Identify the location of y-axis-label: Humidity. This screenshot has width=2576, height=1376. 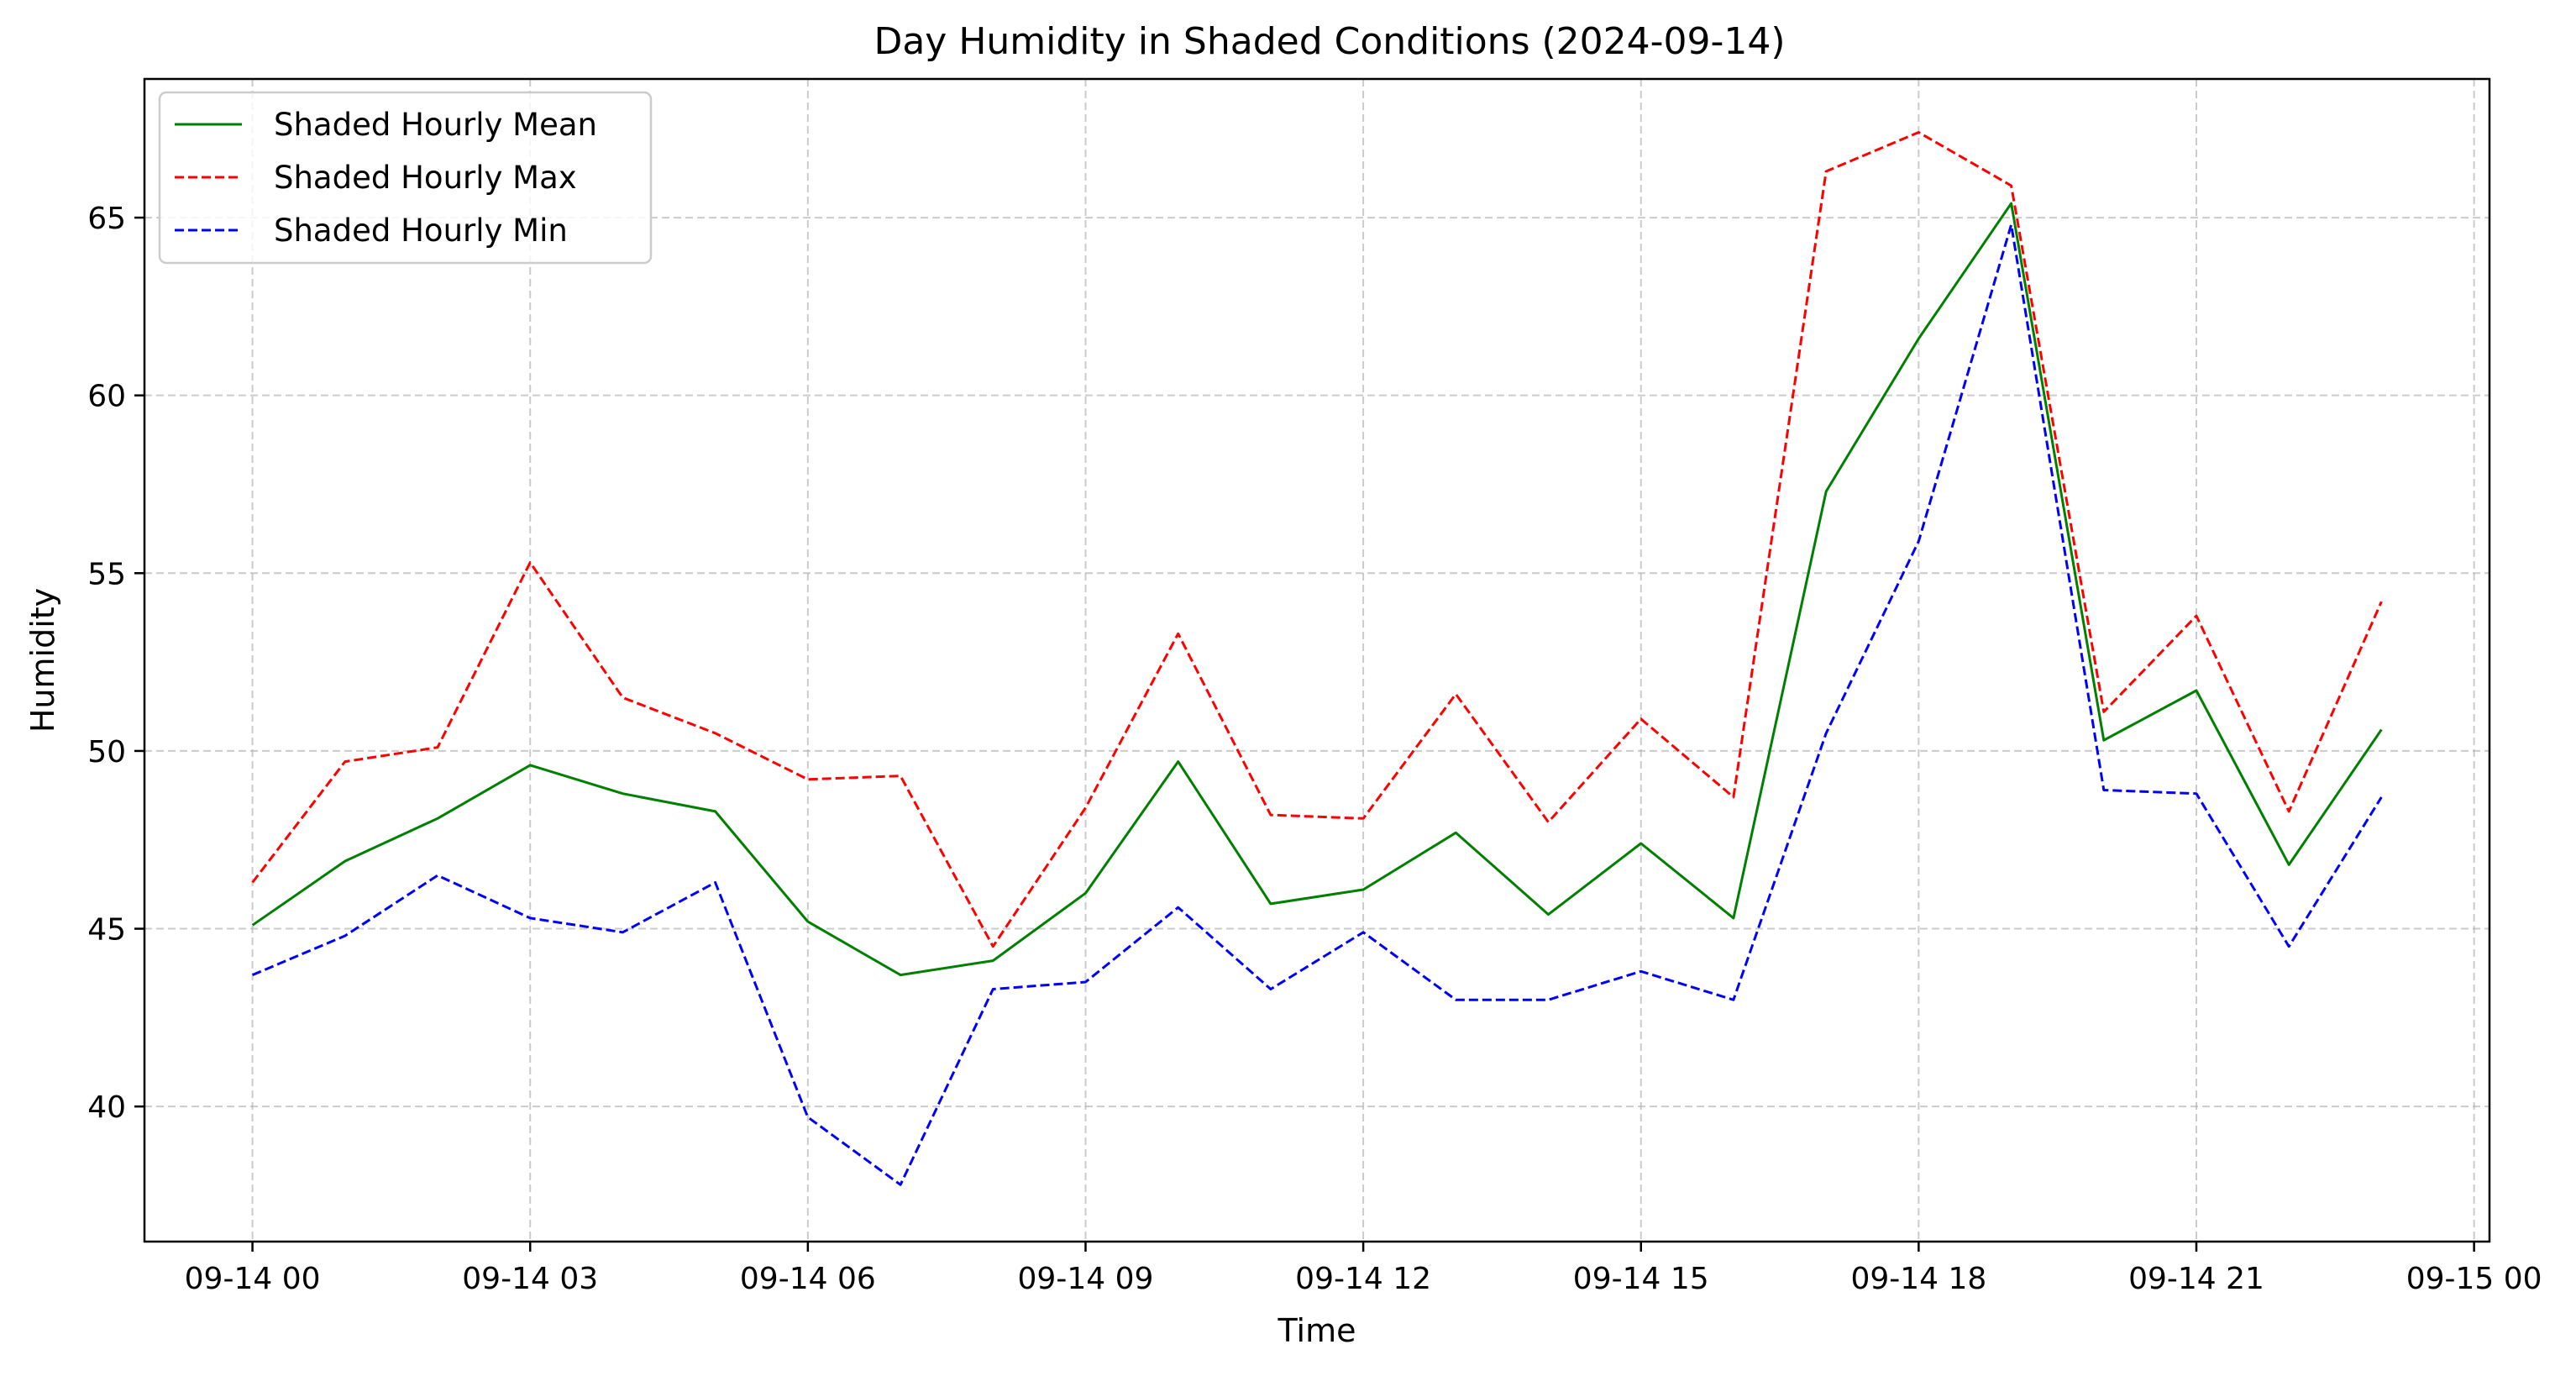
(42, 660).